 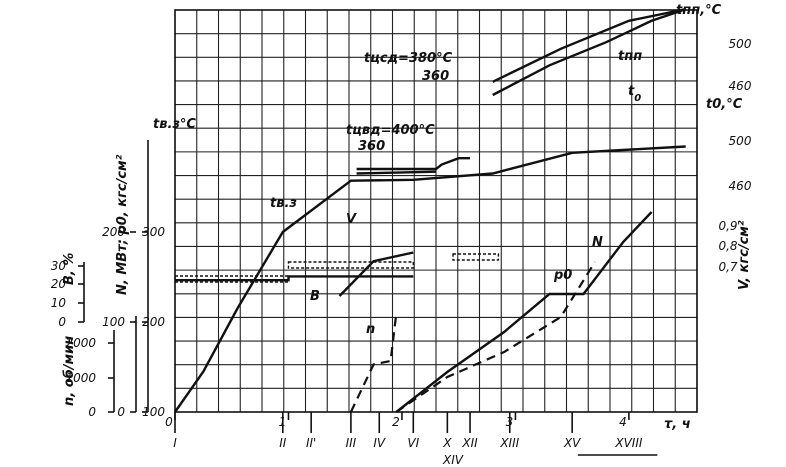 I want to click on N-p0-axis-title: N, МВт; p0, кгс/см², so click(x=122, y=224).